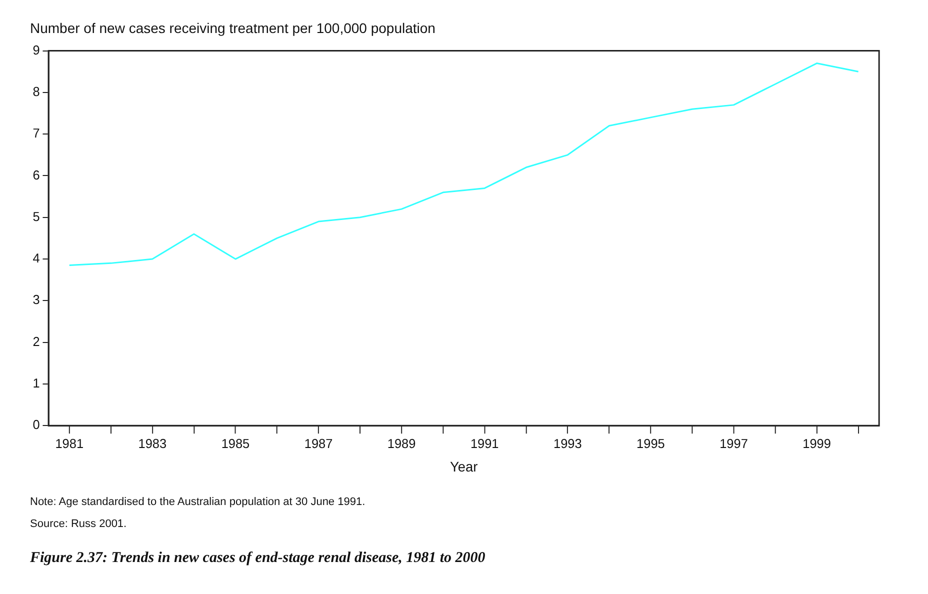  Describe the element at coordinates (36, 424) in the screenshot. I see `y-tick-label: 0` at that location.